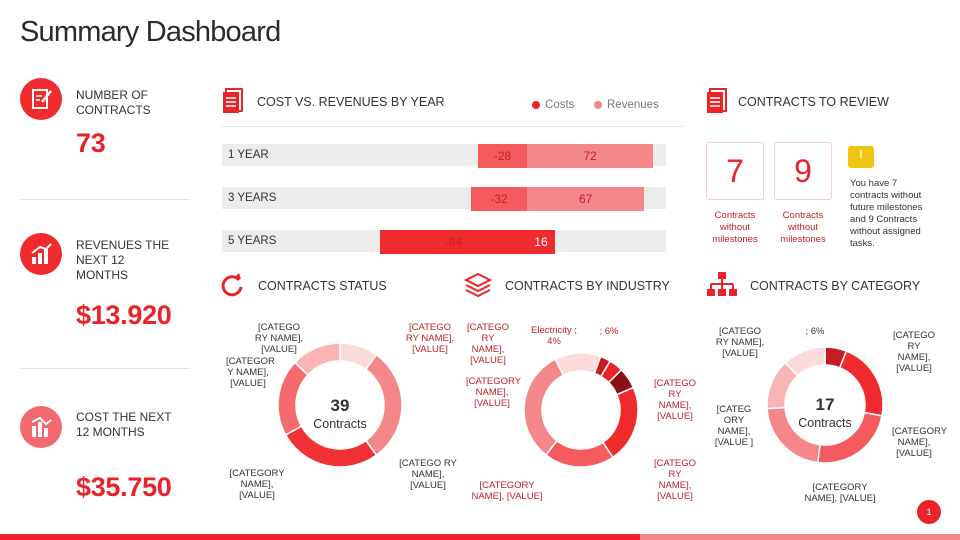 This screenshot has width=960, height=540. I want to click on category-label-1: ; 6%, so click(815, 331).